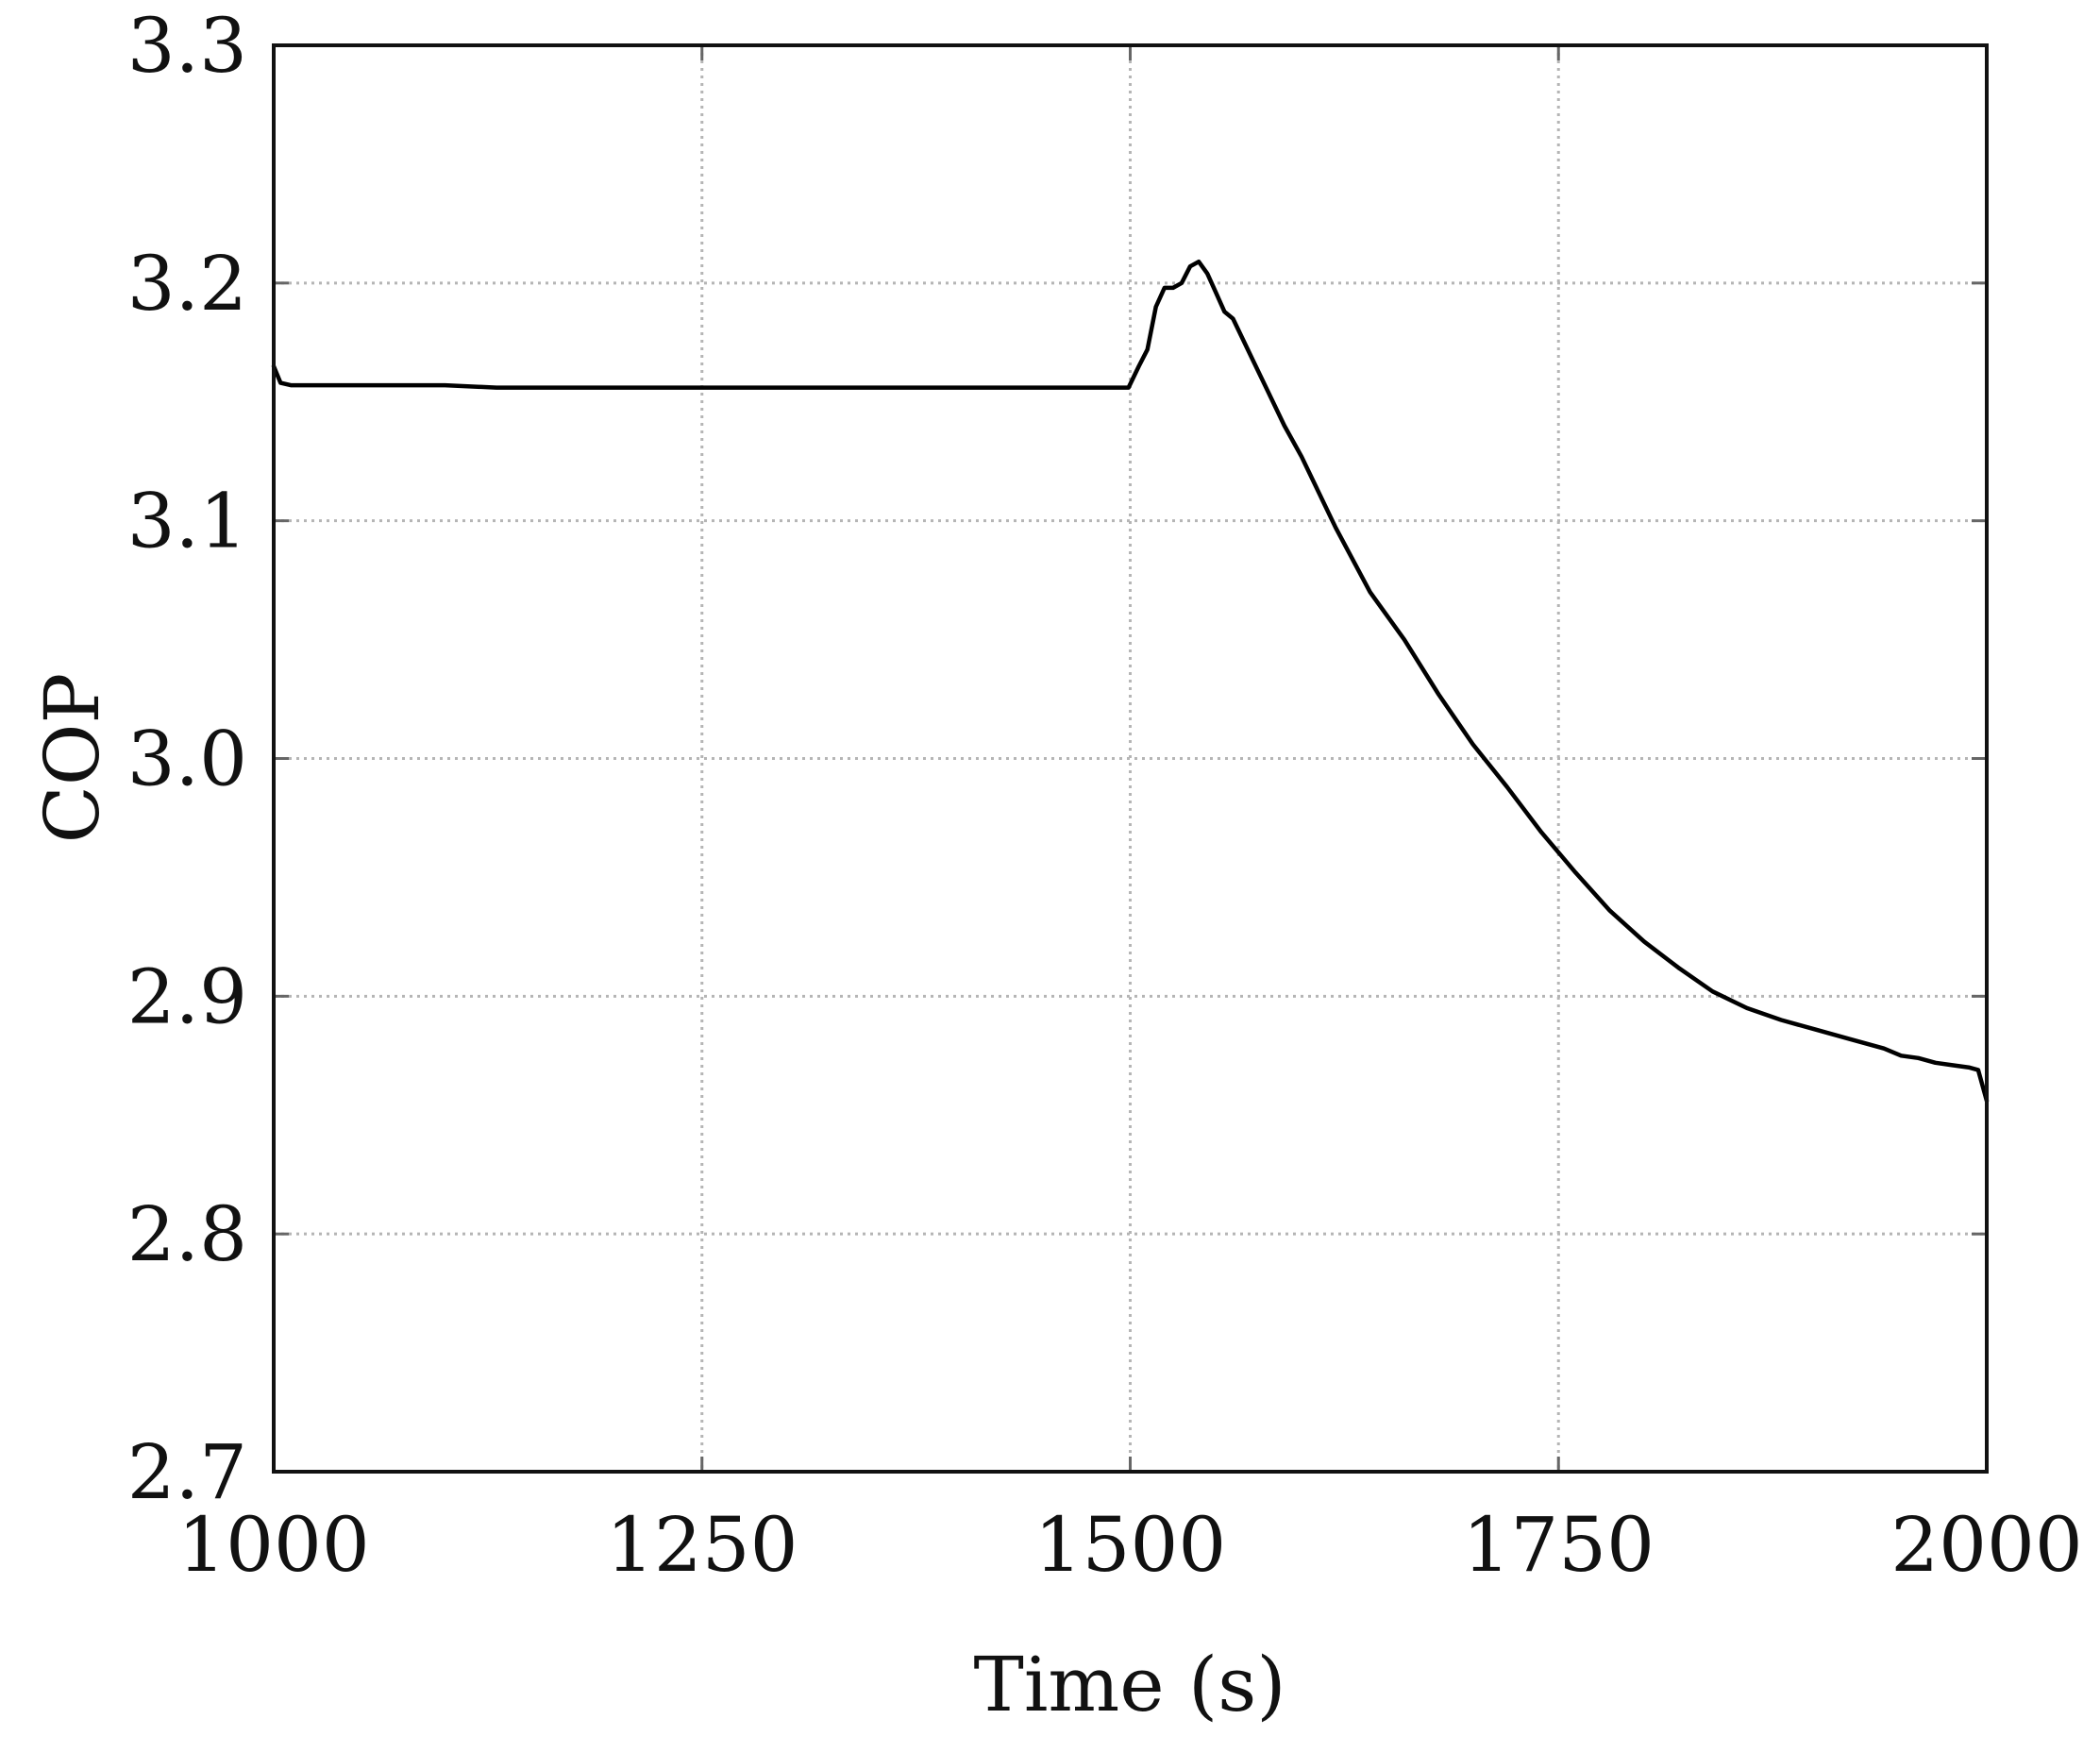 The height and width of the screenshot is (1753, 2100). Describe the element at coordinates (187, 1234) in the screenshot. I see `y-tick-label: 2.8` at that location.